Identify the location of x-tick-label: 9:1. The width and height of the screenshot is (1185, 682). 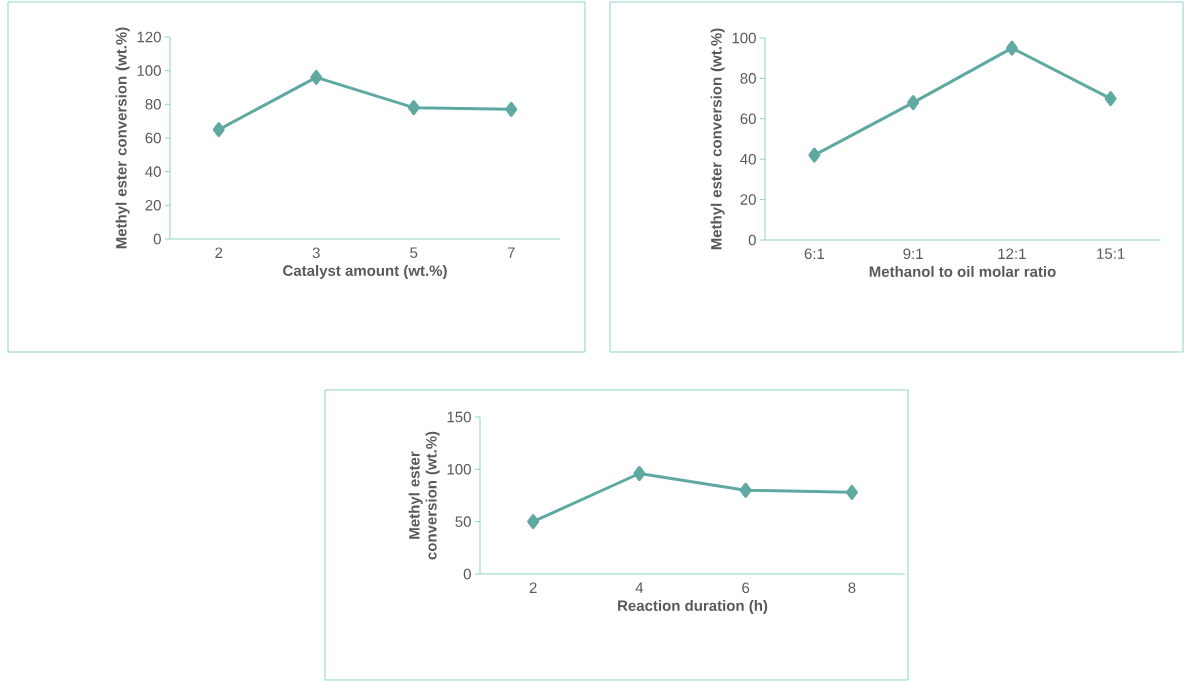
(913, 254).